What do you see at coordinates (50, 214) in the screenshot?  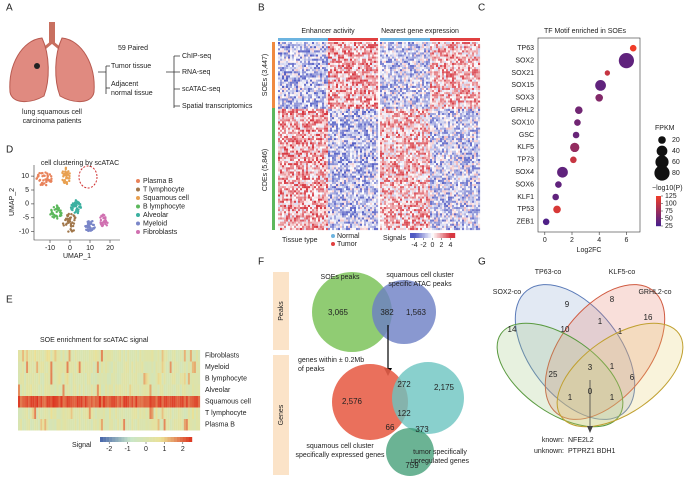 I see `umap-point` at bounding box center [50, 214].